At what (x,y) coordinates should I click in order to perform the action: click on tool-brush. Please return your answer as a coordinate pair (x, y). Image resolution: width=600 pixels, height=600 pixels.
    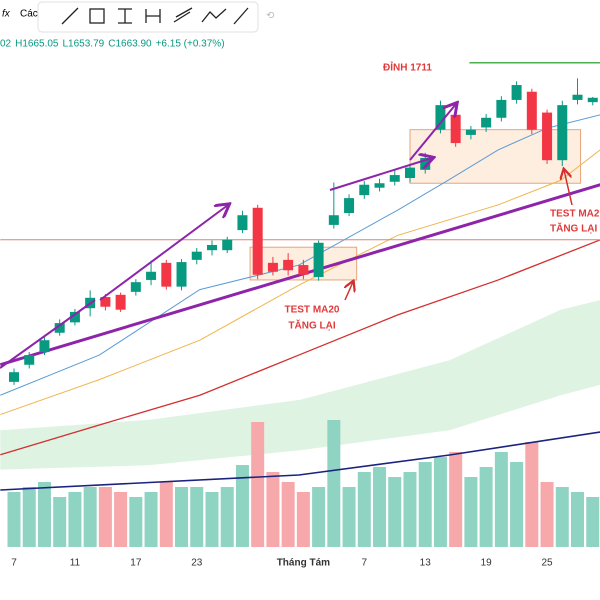
    Looking at the image, I should click on (241, 16).